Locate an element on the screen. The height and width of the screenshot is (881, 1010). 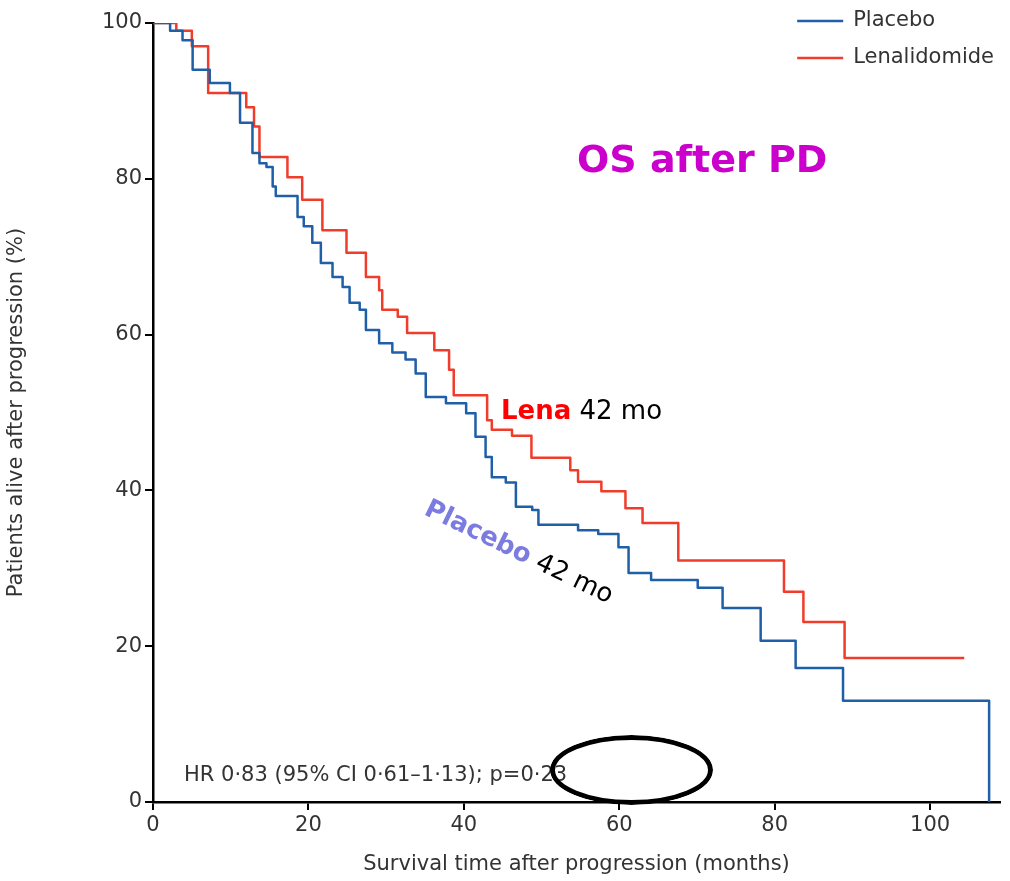
text: OS after PD is located at coordinates (702, 159).